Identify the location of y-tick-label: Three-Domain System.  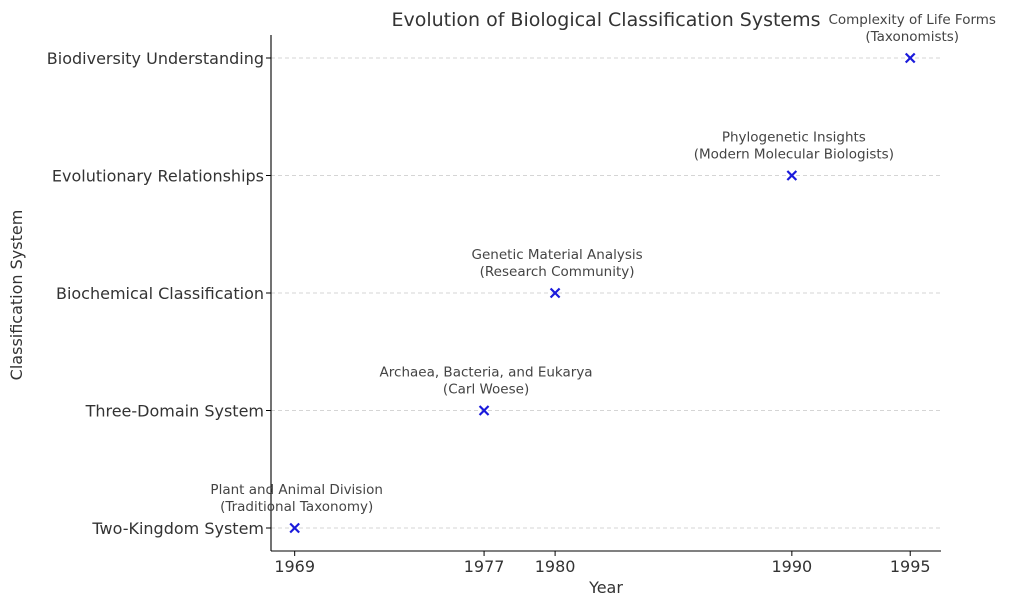
(174, 411).